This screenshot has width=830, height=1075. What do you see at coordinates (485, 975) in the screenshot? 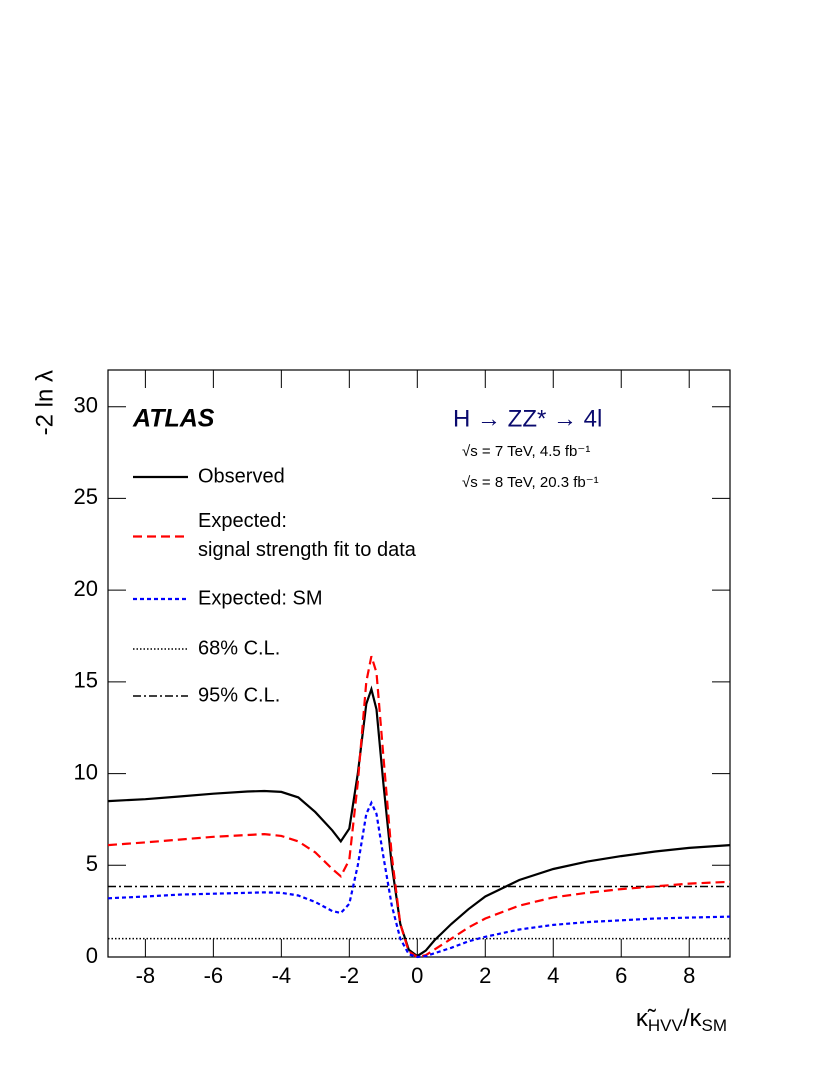
I see `x-tick-label: 2` at bounding box center [485, 975].